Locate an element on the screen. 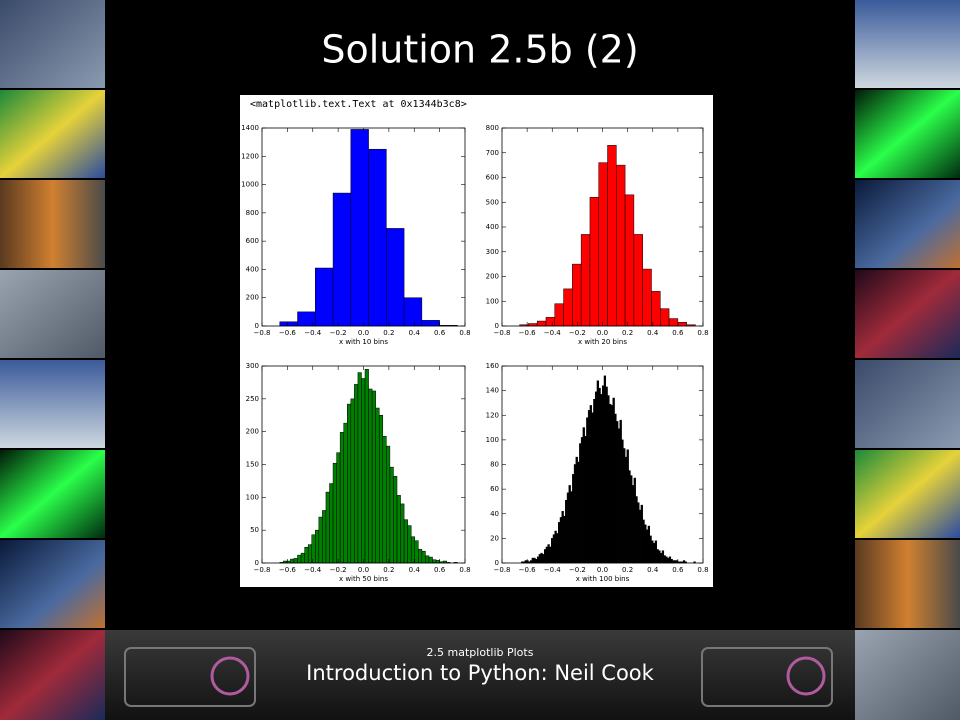  footer-logo is located at coordinates (767, 677).